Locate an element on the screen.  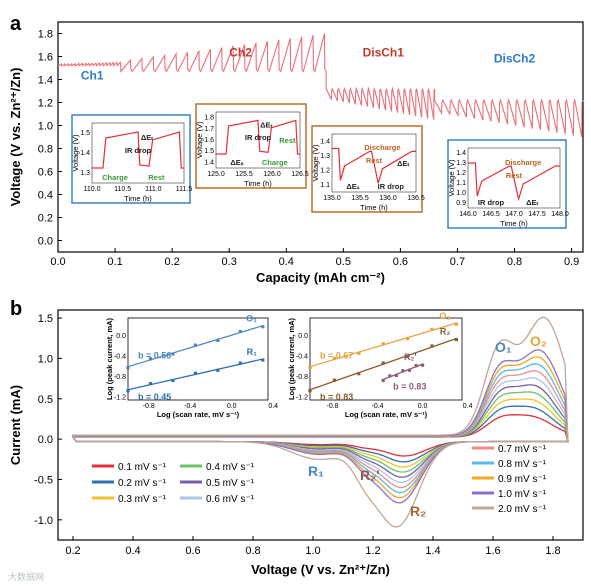
y-tick-label-a: 1.4 is located at coordinates (45, 81).